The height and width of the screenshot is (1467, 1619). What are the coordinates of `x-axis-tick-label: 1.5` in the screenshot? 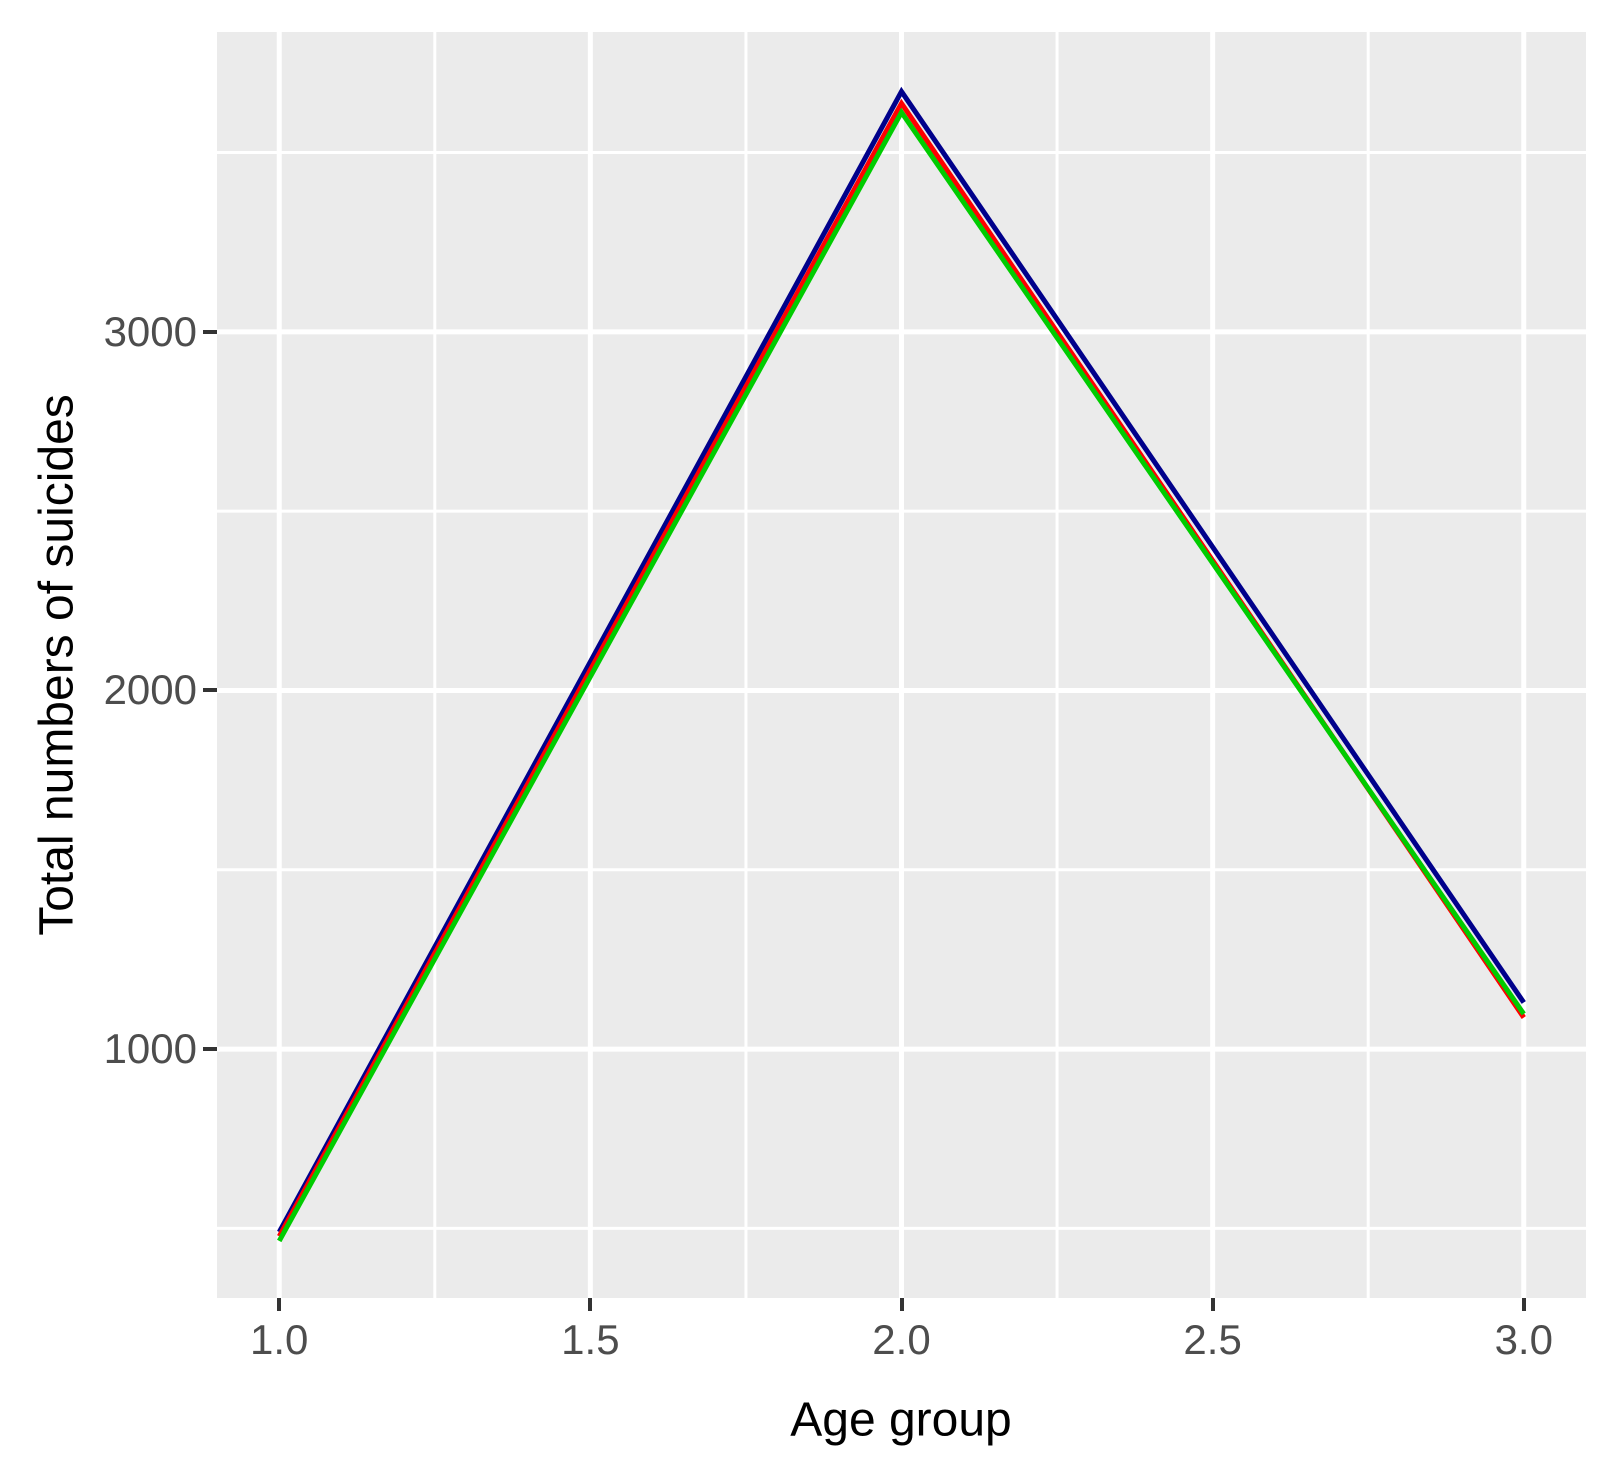 It's located at (590, 1339).